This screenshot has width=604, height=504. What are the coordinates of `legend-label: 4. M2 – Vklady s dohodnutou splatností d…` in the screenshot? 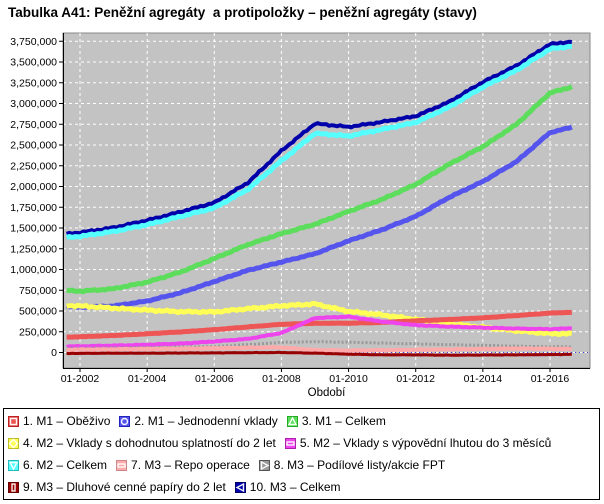 It's located at (149, 443).